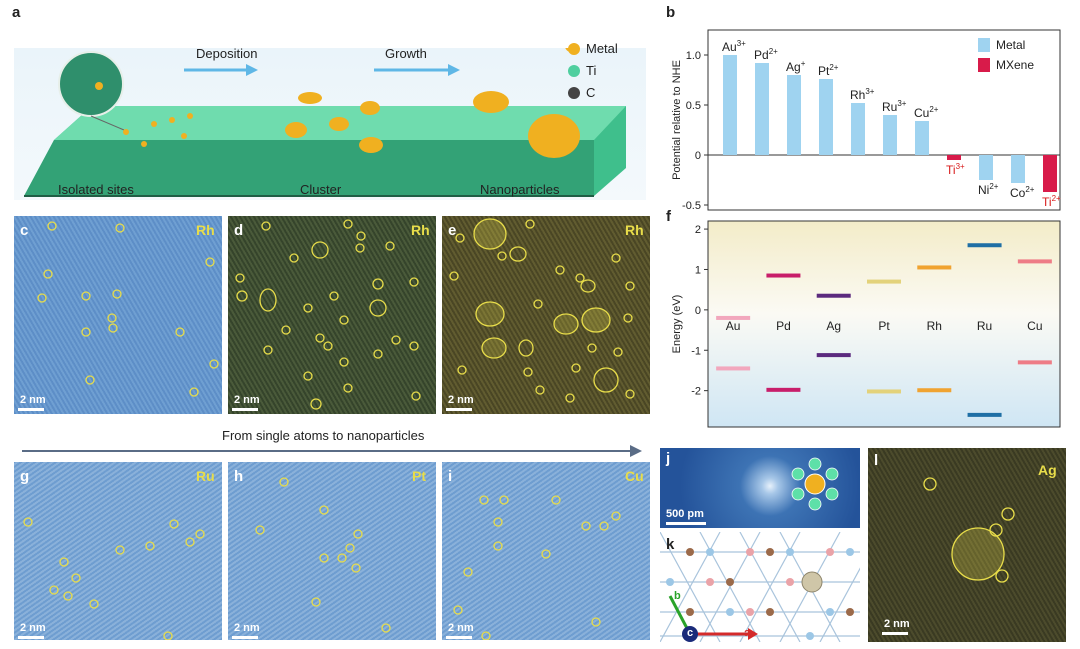 Image resolution: width=1080 pixels, height=649 pixels. What do you see at coordinates (1022, 192) in the screenshot?
I see `bar-label: Co2+` at bounding box center [1022, 192].